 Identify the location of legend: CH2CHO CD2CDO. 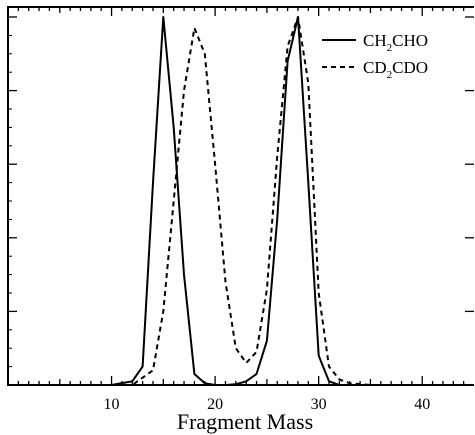
(375, 56).